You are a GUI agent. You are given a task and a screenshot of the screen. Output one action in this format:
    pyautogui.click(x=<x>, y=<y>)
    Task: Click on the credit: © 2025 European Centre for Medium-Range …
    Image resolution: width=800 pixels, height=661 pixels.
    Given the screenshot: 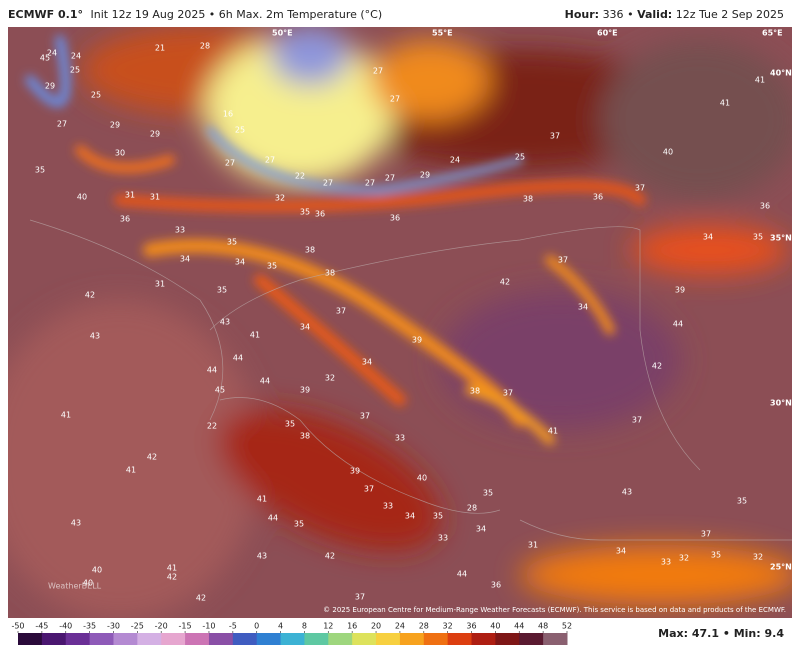 What is the action you would take?
    pyautogui.click(x=554, y=610)
    